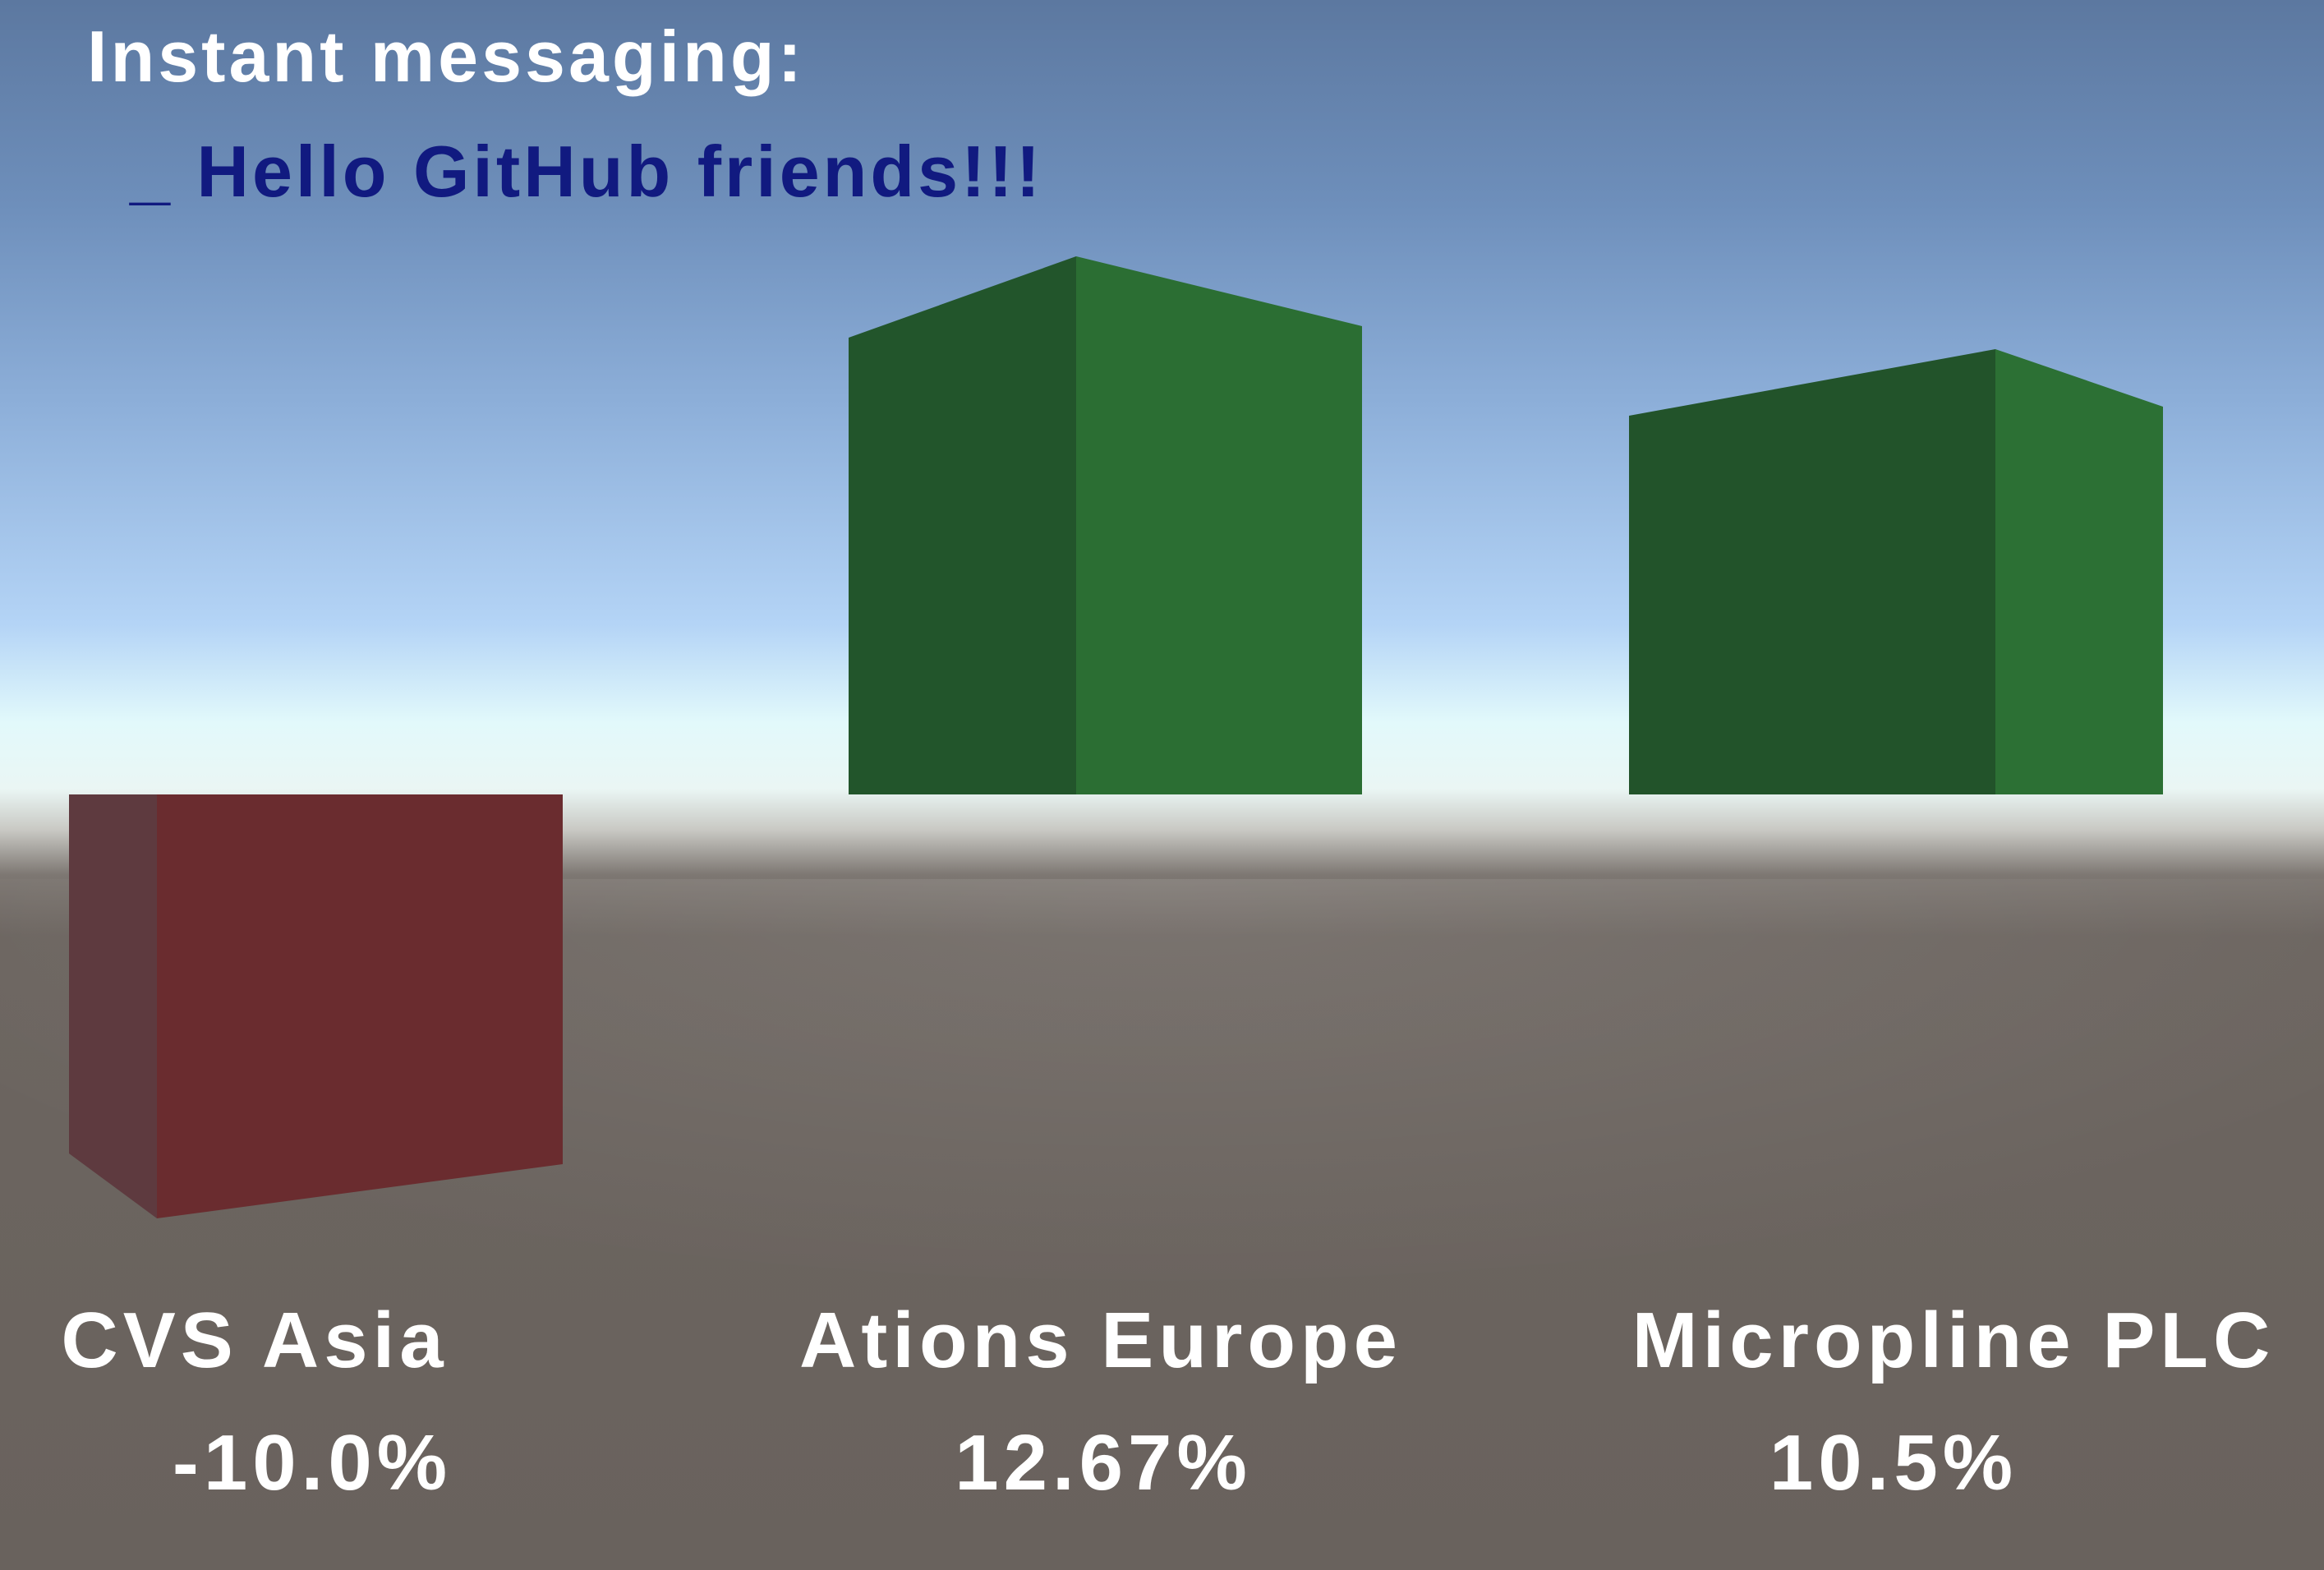 The height and width of the screenshot is (1570, 2324). I want to click on instant-messaging-label: Instant messaging:, so click(446, 56).